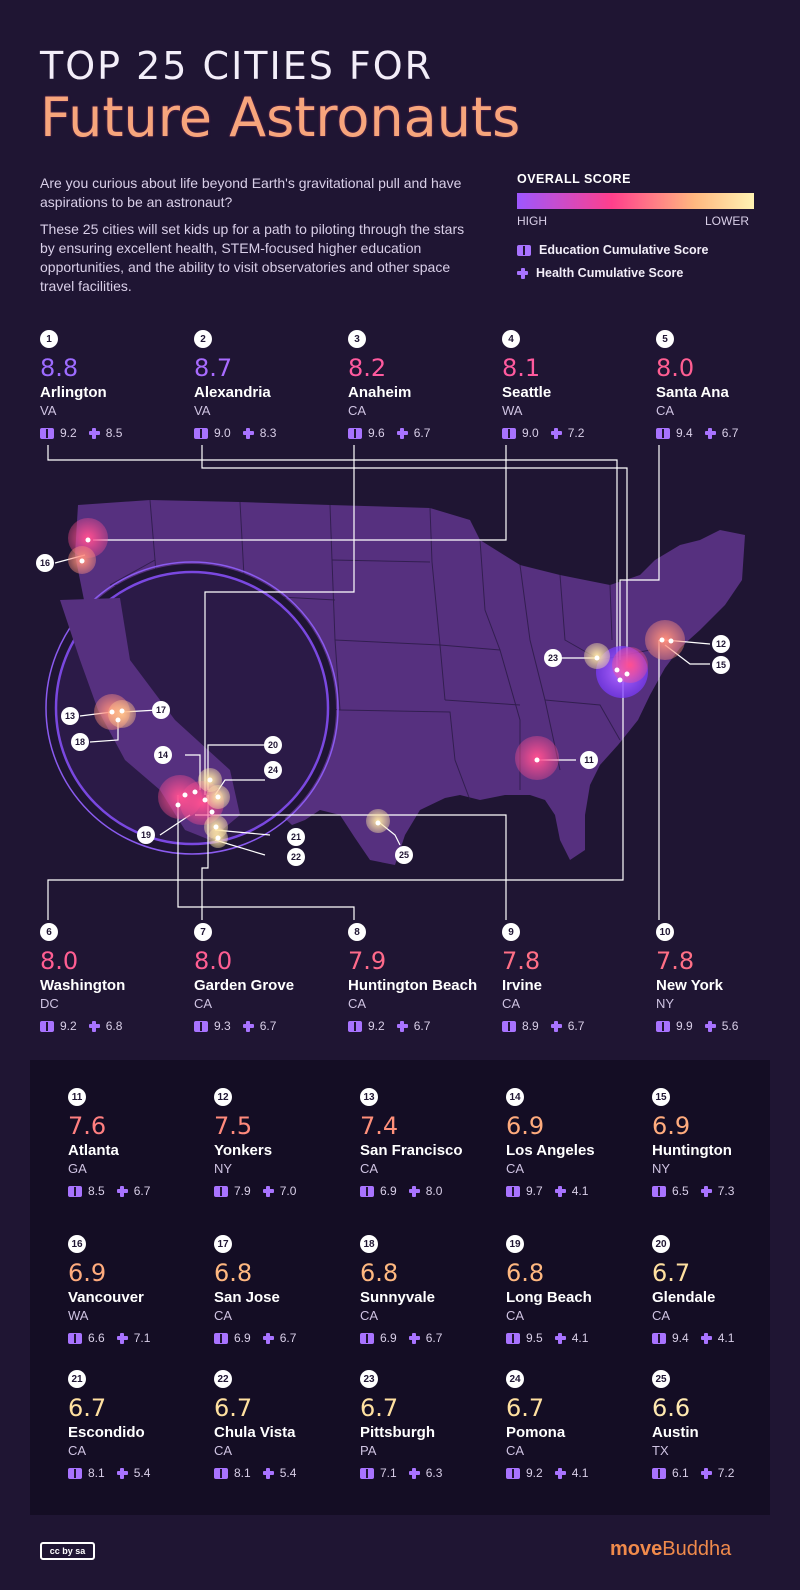  What do you see at coordinates (138, 1473) in the screenshot?
I see `city-metrics: 8.1 5.4` at bounding box center [138, 1473].